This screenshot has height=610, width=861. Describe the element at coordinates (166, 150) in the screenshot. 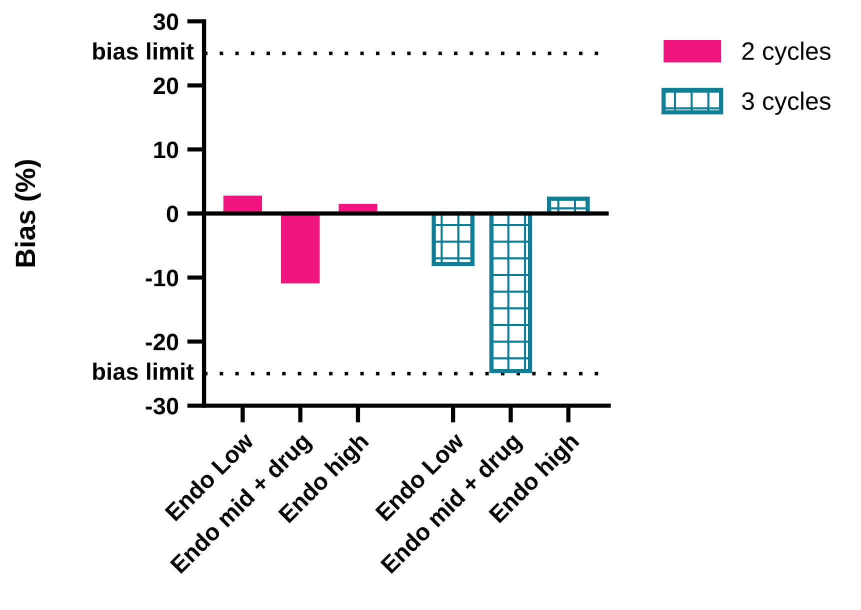

I see `y-tick-label: 10` at that location.